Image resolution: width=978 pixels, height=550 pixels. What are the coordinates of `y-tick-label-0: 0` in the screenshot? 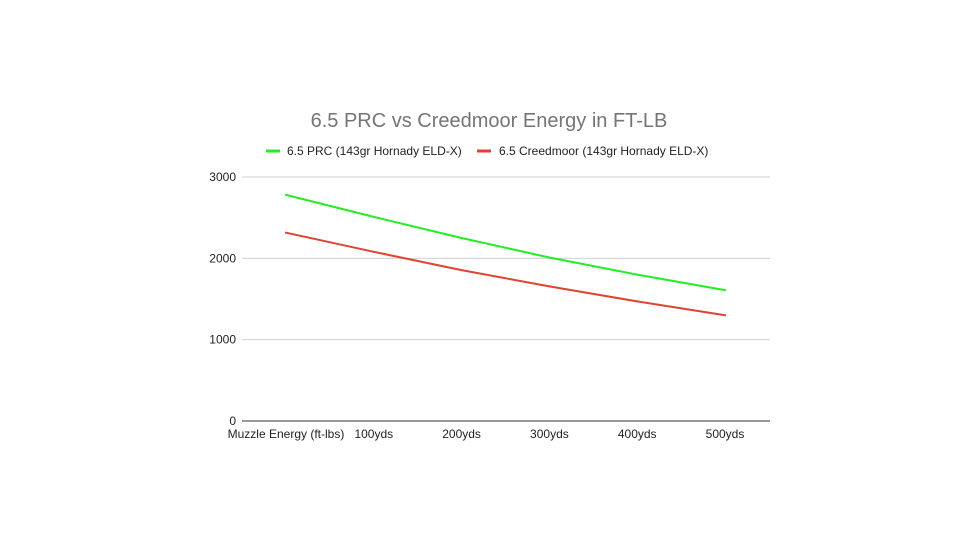 It's located at (232, 421).